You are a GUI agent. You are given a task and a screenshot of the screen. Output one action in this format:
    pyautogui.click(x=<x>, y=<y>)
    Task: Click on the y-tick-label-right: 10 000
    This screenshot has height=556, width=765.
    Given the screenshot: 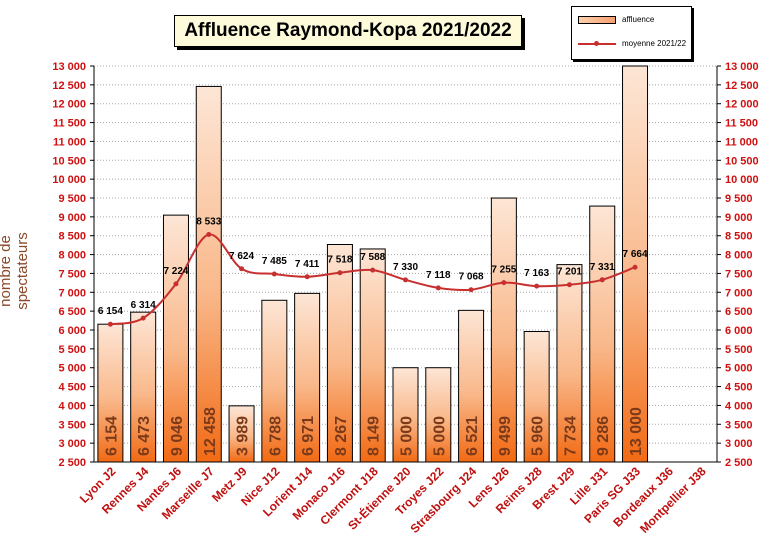 What is the action you would take?
    pyautogui.click(x=742, y=180)
    